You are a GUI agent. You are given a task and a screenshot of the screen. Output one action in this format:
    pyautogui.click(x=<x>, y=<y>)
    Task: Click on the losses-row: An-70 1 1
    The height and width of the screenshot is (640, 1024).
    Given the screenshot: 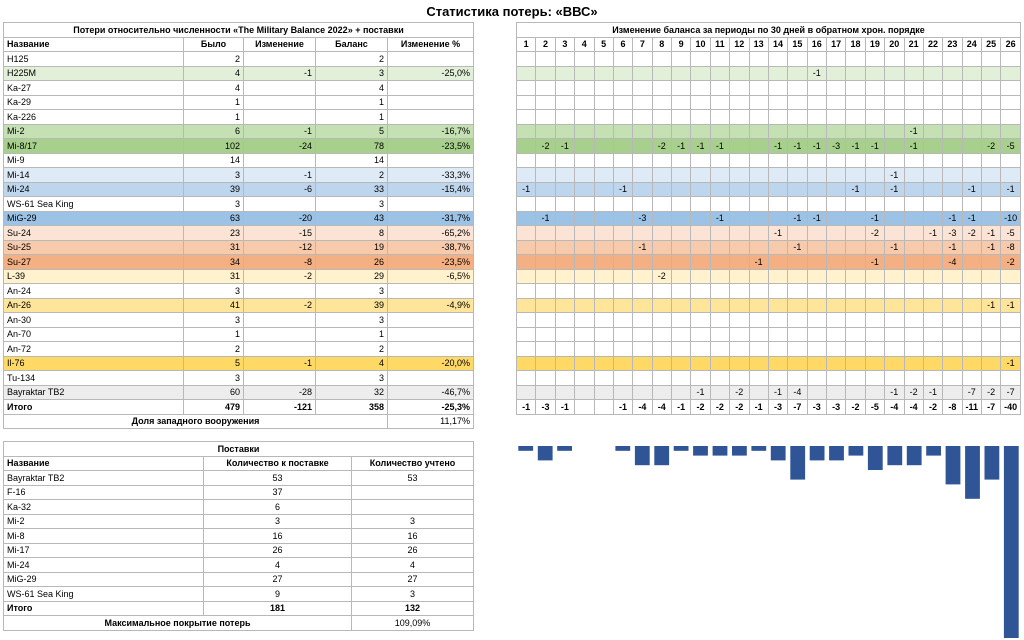 What is the action you would take?
    pyautogui.click(x=239, y=334)
    